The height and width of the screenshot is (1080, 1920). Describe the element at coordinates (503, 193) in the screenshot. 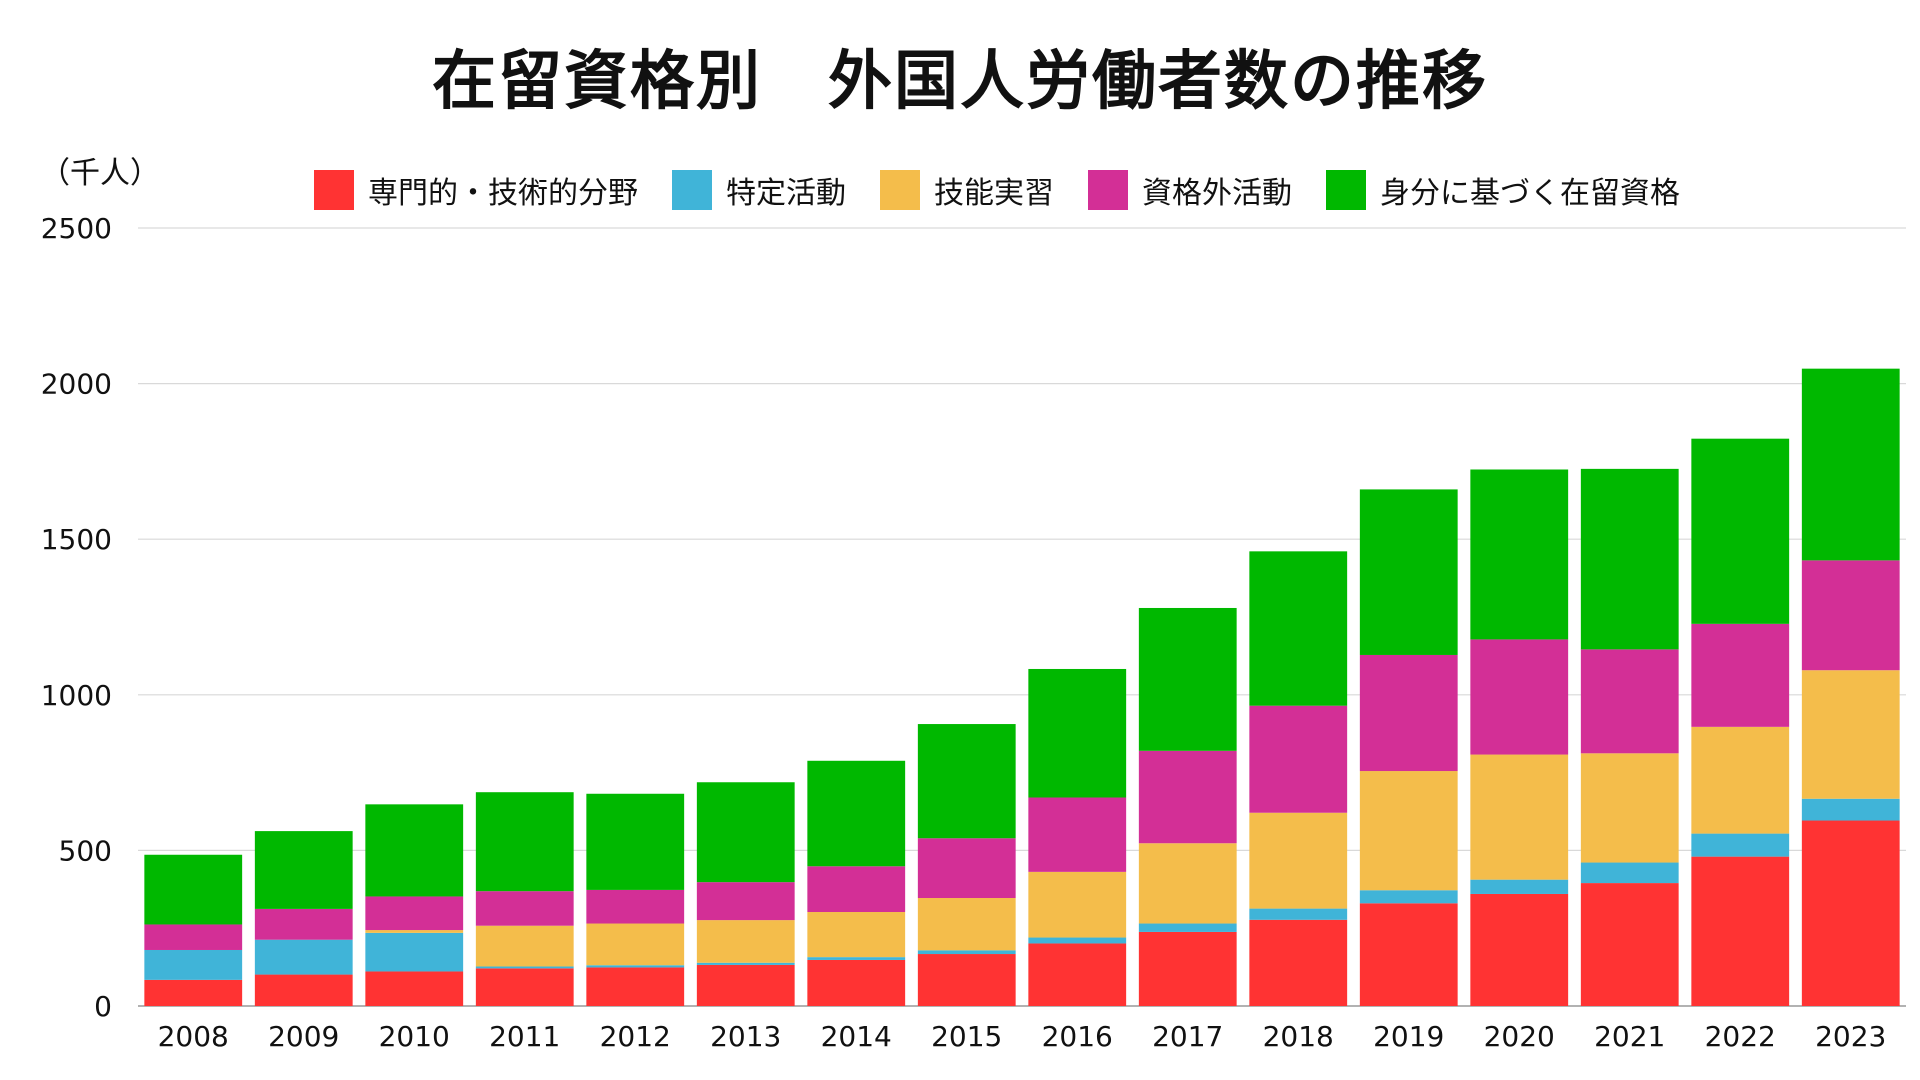

I see `legend-label-professional: 専門的・技術的分野` at that location.